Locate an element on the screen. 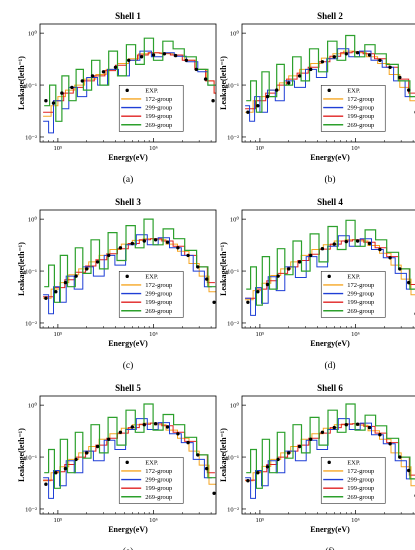  chart-title: Shell 5 is located at coordinates (128, 388).